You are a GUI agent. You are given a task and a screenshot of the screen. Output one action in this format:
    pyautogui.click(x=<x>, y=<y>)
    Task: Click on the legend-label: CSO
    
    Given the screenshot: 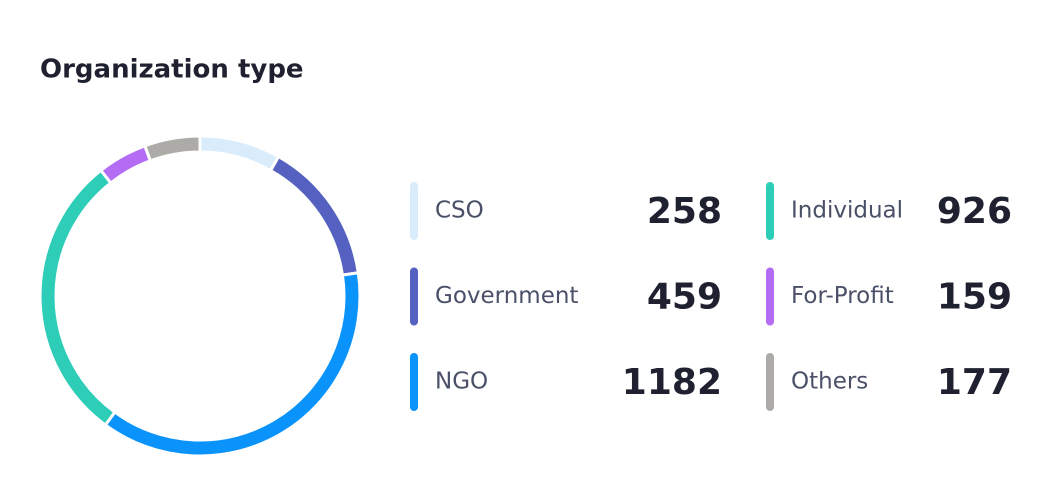 What is the action you would take?
    pyautogui.click(x=459, y=211)
    